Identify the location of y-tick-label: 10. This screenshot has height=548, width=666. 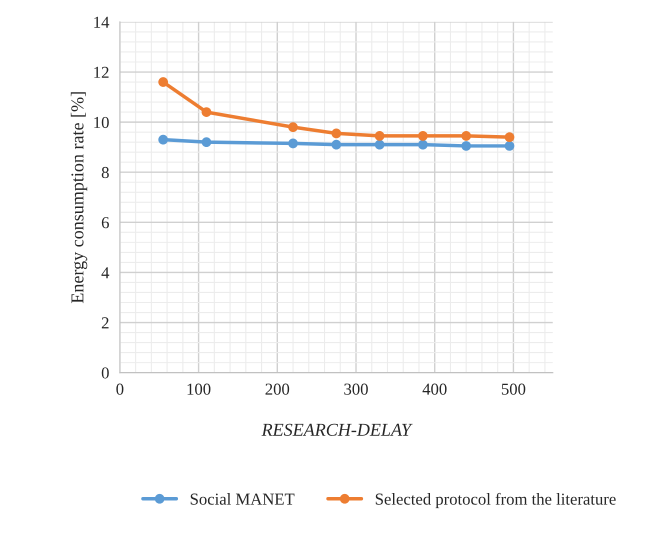
(101, 122).